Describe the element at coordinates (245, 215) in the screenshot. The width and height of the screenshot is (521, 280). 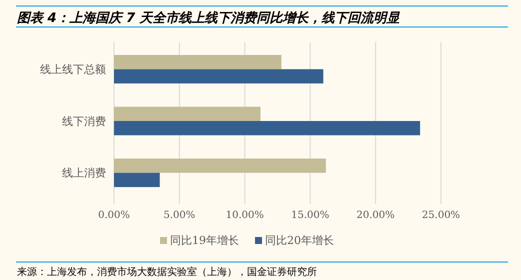
I see `x-tick-label: 10.00%` at that location.